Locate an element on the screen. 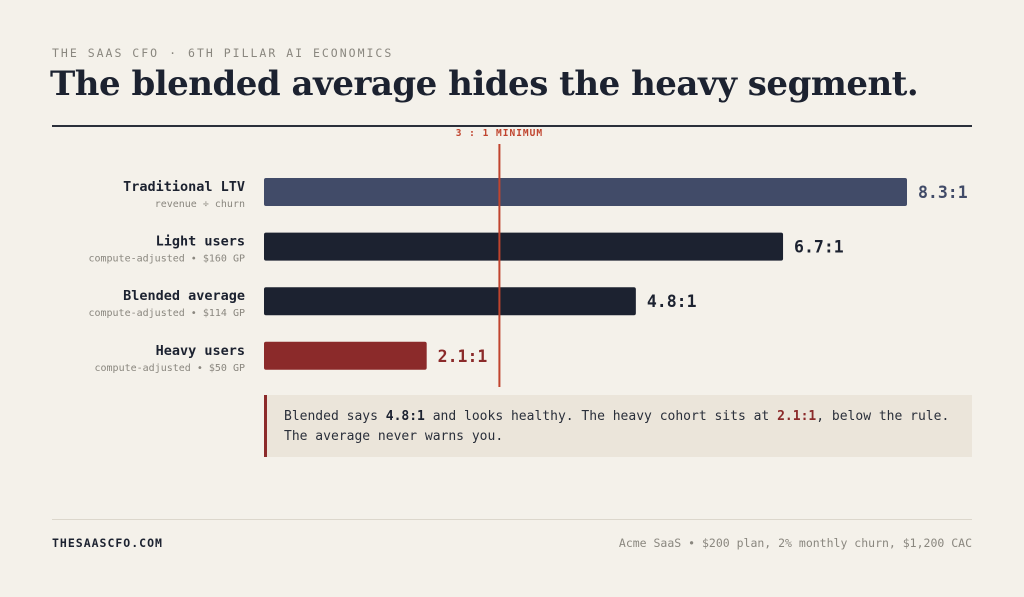 The width and height of the screenshot is (1024, 597). category-sublabel: compute-adjusted • $114 GP is located at coordinates (166, 313).